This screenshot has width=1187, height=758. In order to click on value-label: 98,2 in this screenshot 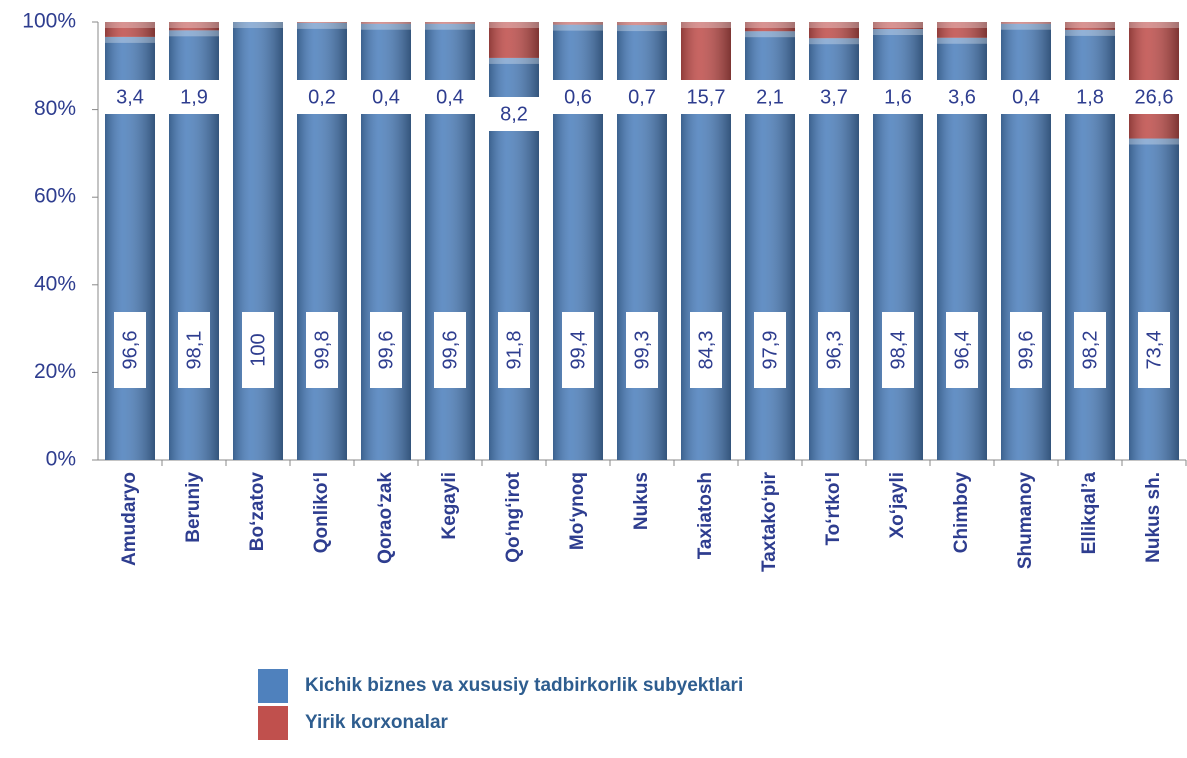, I will do `click(1090, 350)`.